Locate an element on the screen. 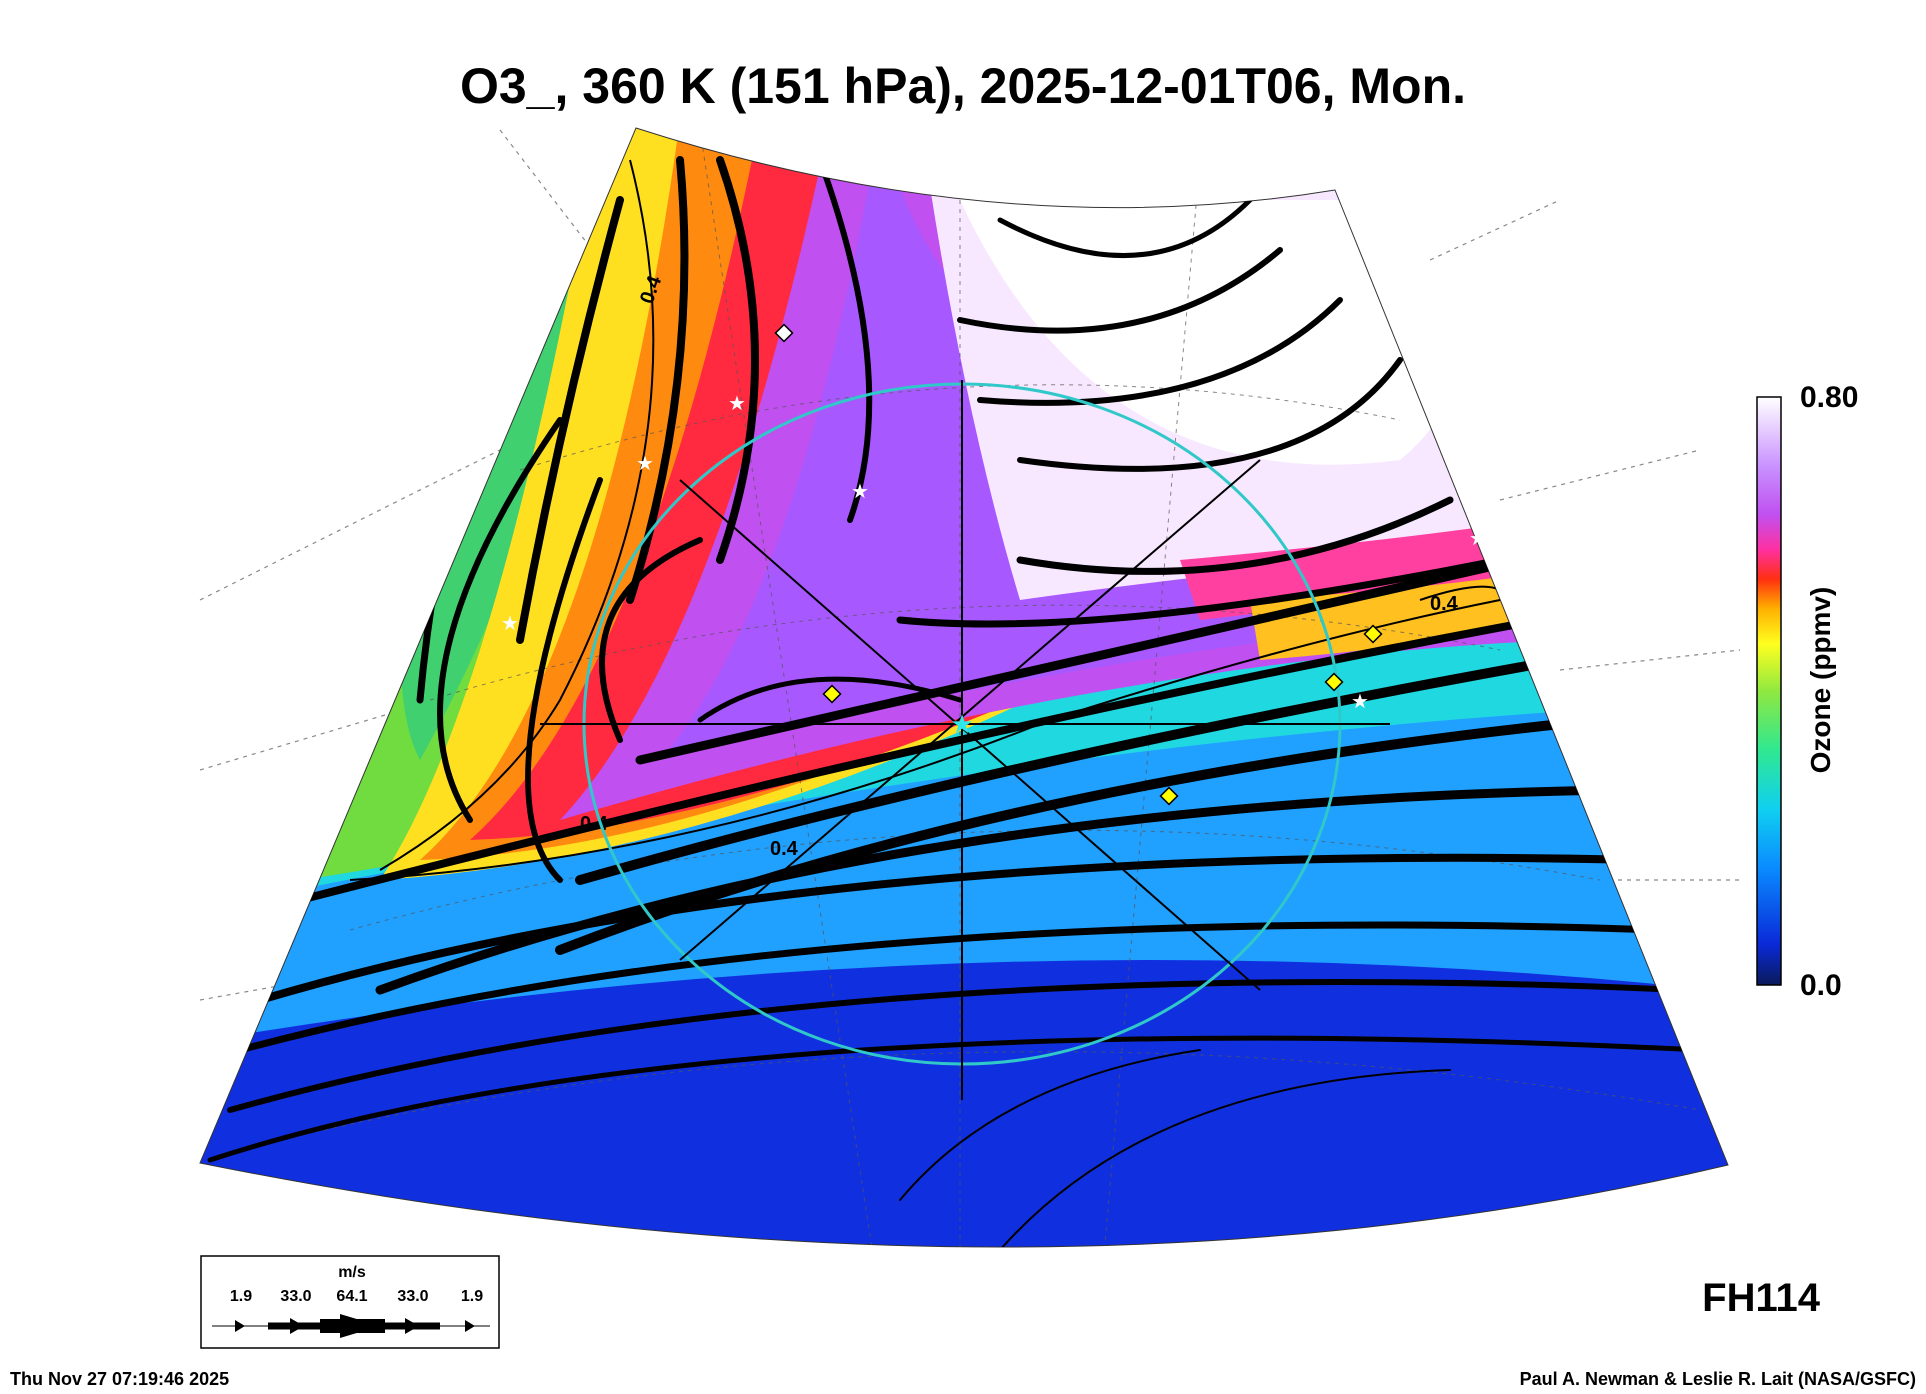  white-star-markers: ★ ★ ★ ★ ☆ ★ ★ is located at coordinates (994, 513).